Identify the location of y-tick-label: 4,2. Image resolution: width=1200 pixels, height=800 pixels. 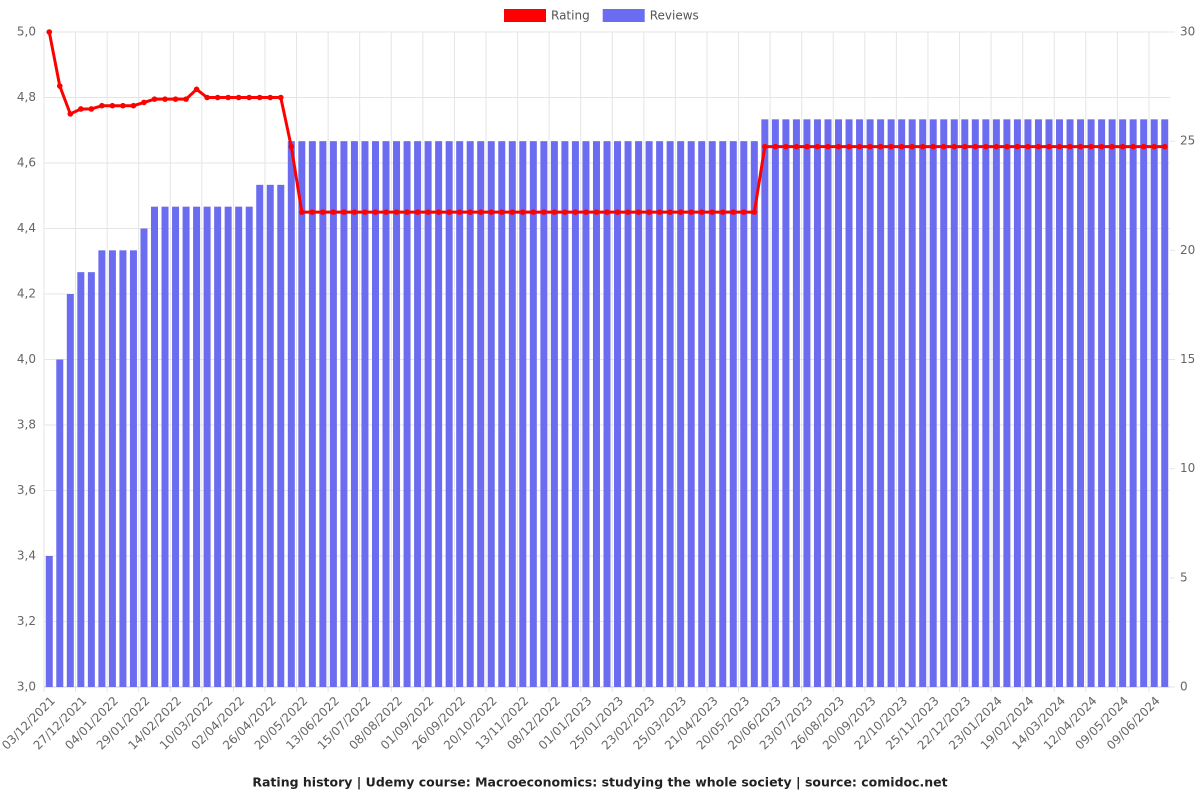
(26, 294).